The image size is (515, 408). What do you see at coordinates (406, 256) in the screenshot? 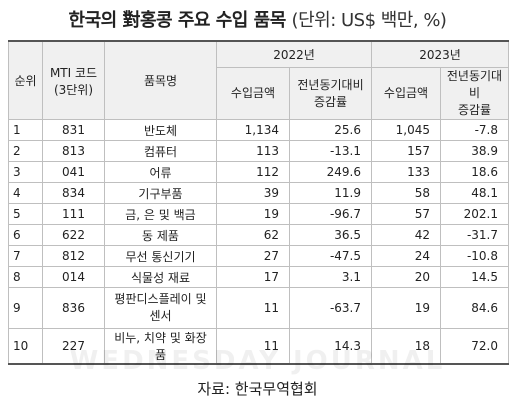
I see `cell-amount-2023: 24` at bounding box center [406, 256].